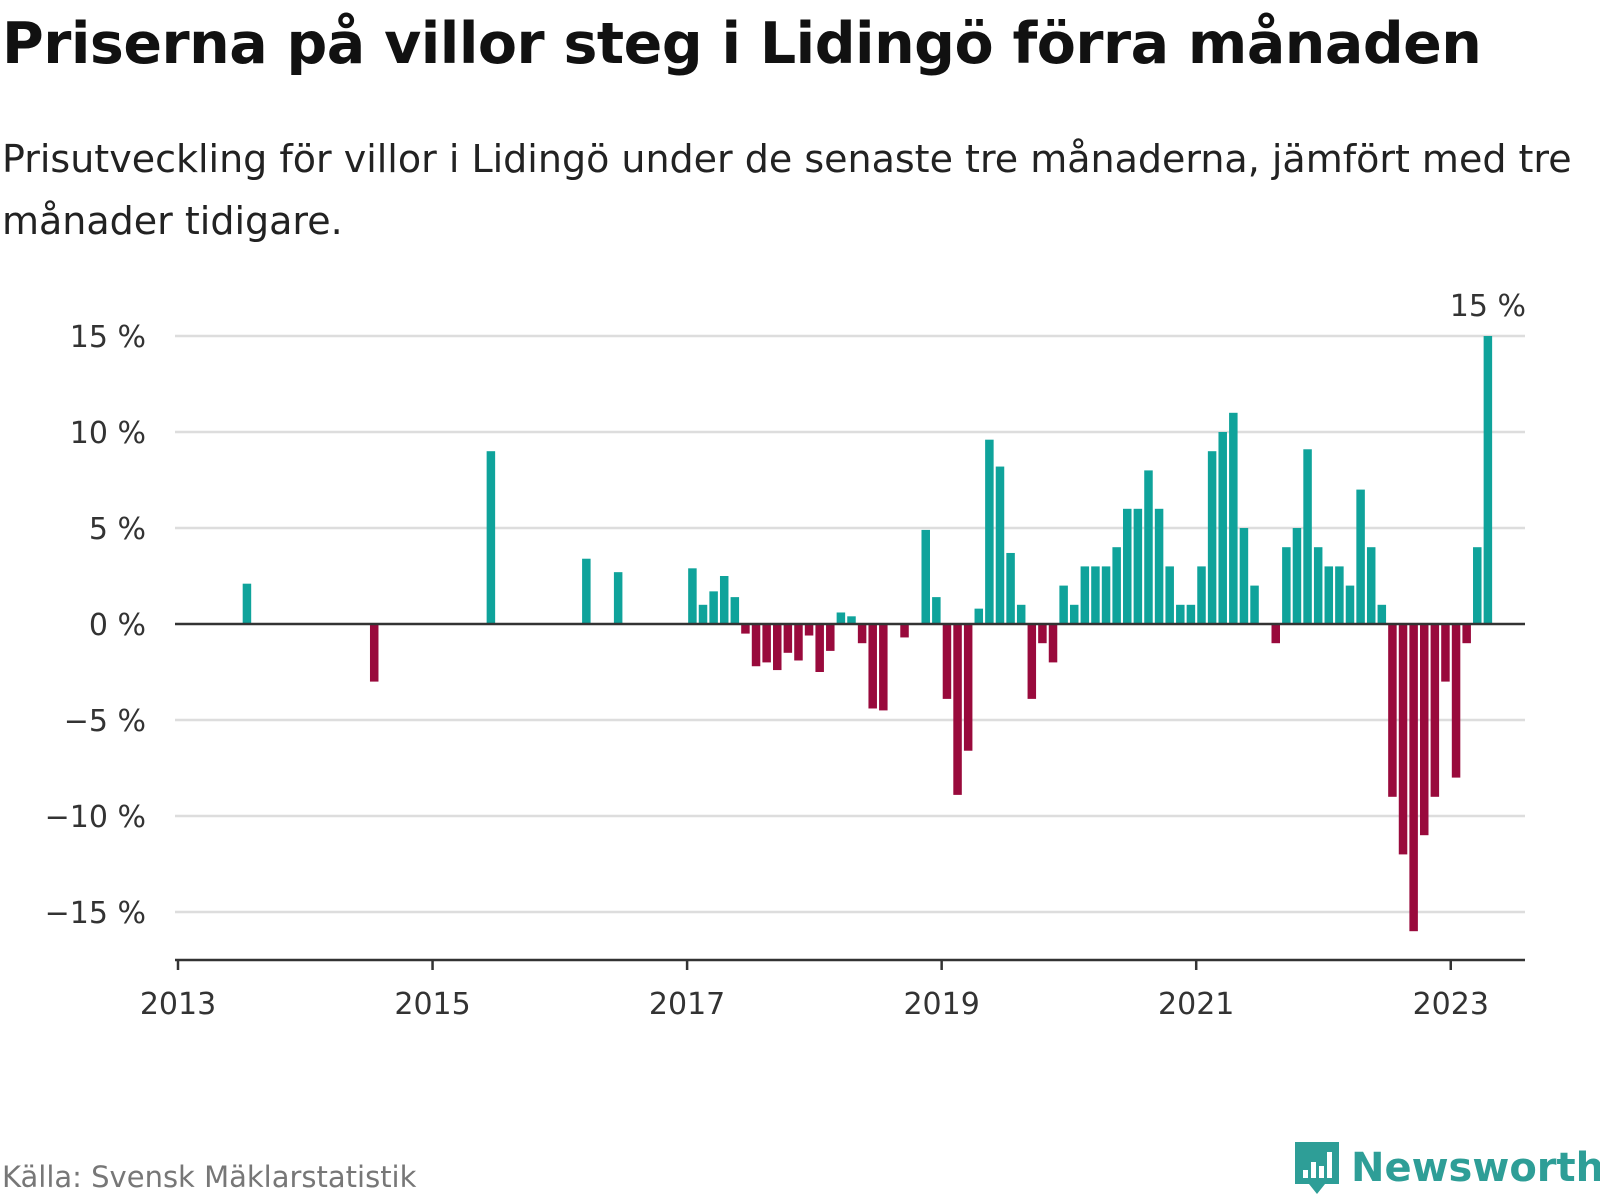  What do you see at coordinates (687, 1004) in the screenshot?
I see `x-tick-label: 2017` at bounding box center [687, 1004].